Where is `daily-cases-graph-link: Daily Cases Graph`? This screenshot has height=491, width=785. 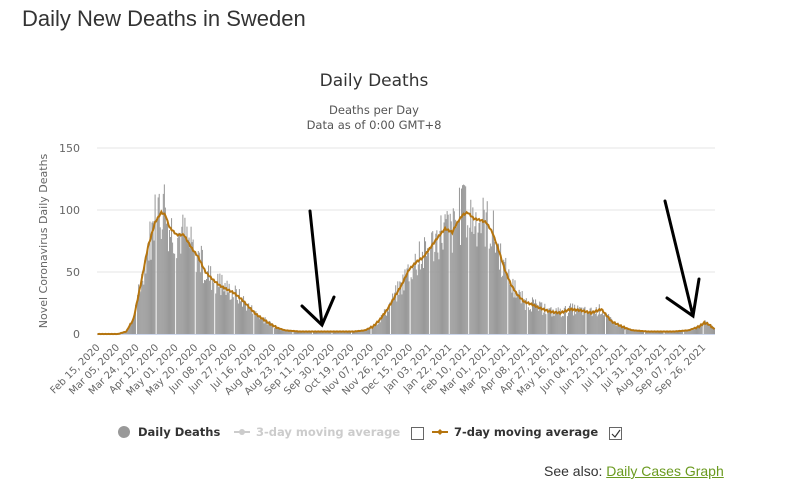 daily-cases-graph-link: Daily Cases Graph is located at coordinates (665, 471).